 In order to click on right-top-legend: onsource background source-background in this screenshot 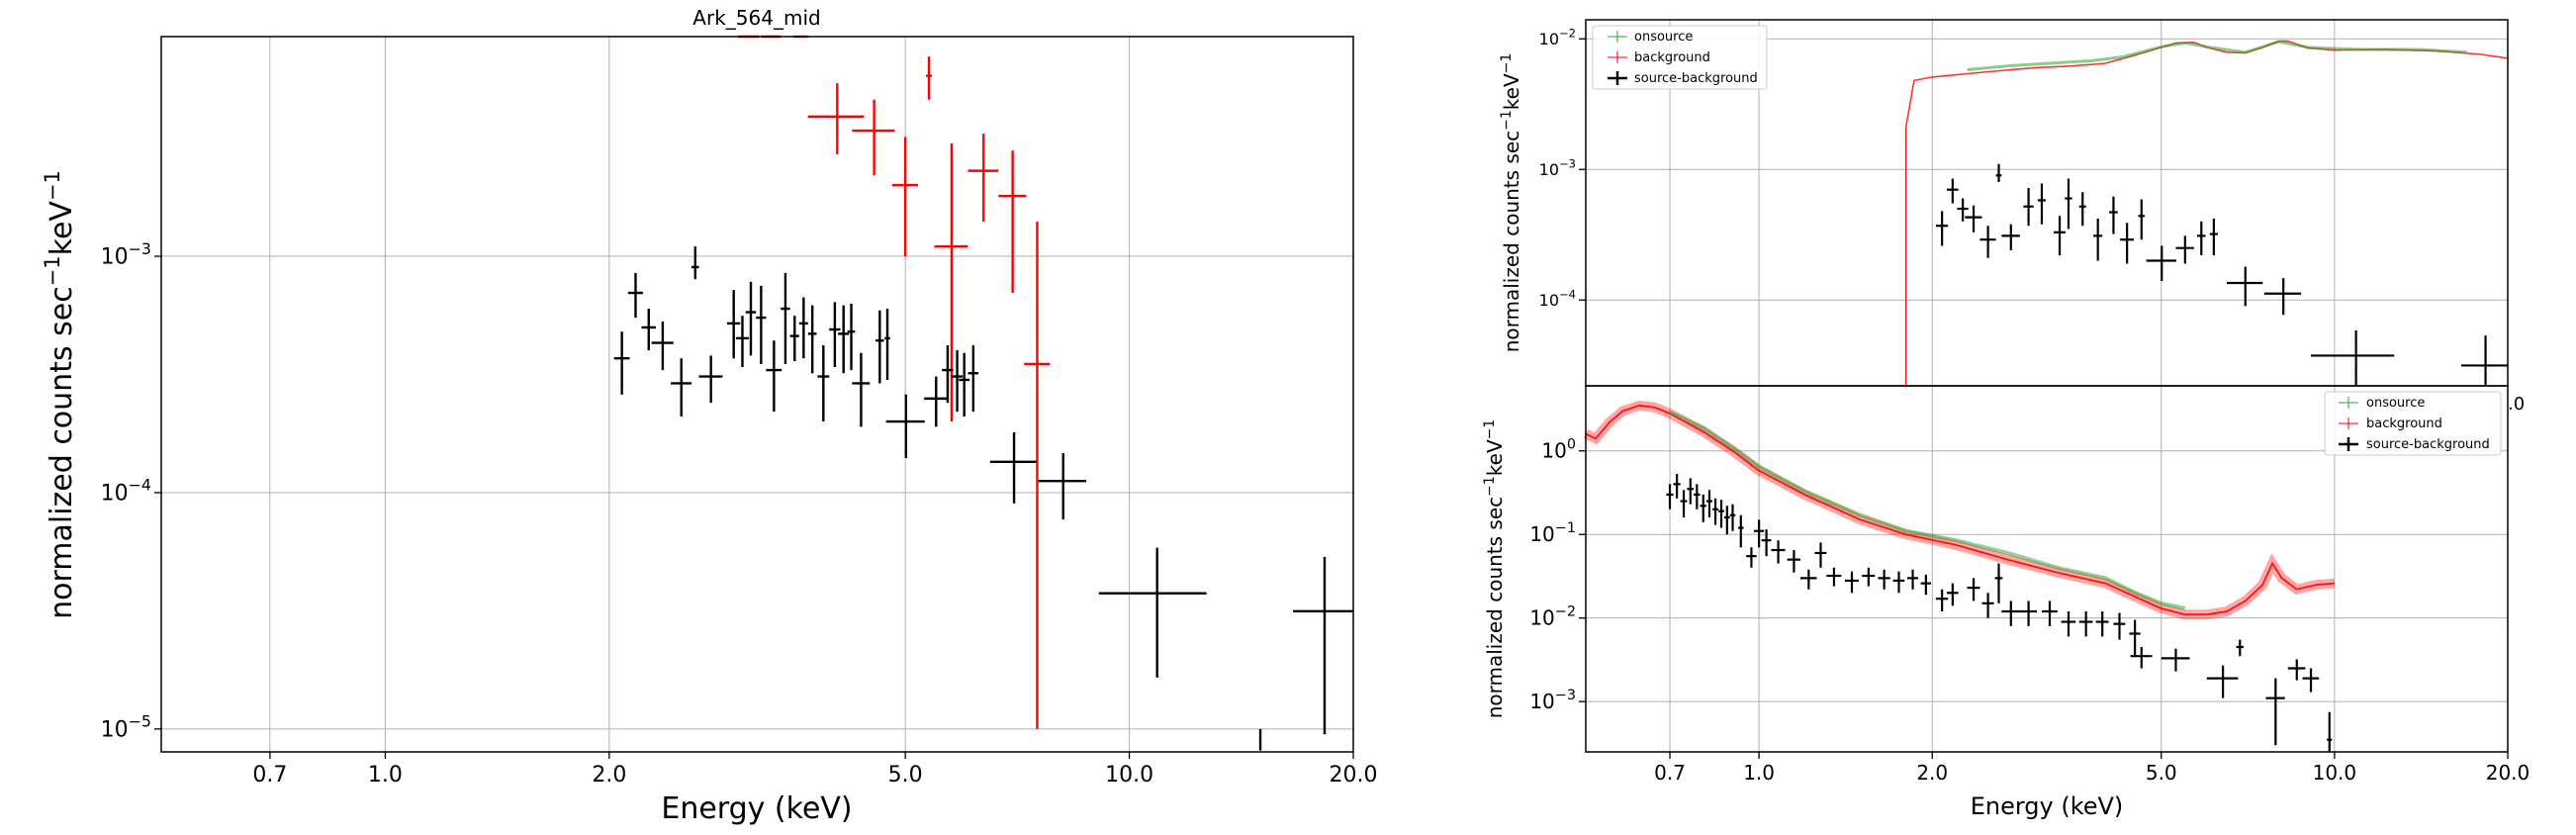, I will do `click(1680, 58)`.